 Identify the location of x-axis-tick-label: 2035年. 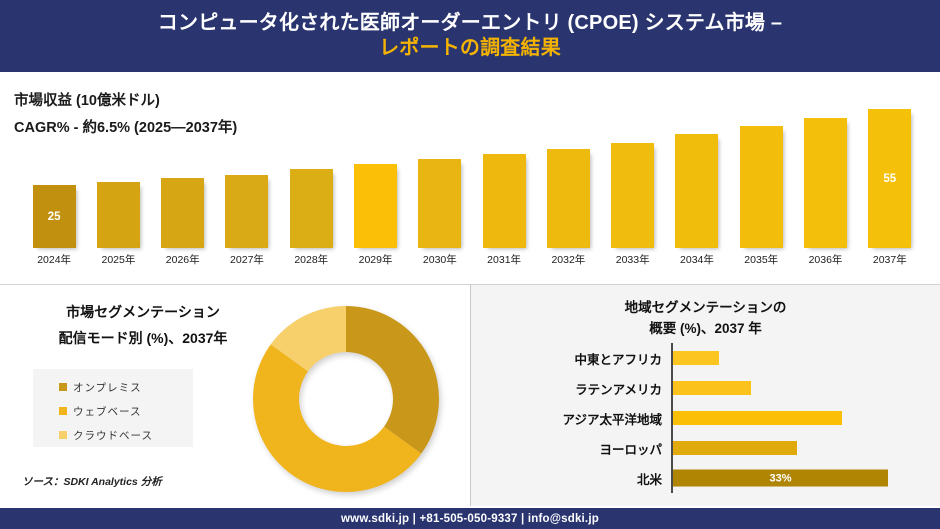
(761, 260).